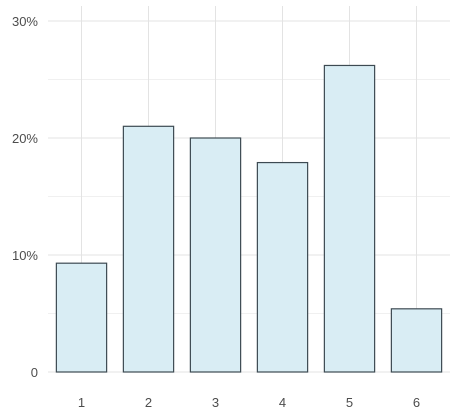 The image size is (451, 414). Describe the element at coordinates (34, 372) in the screenshot. I see `y-tick-label: 0` at that location.